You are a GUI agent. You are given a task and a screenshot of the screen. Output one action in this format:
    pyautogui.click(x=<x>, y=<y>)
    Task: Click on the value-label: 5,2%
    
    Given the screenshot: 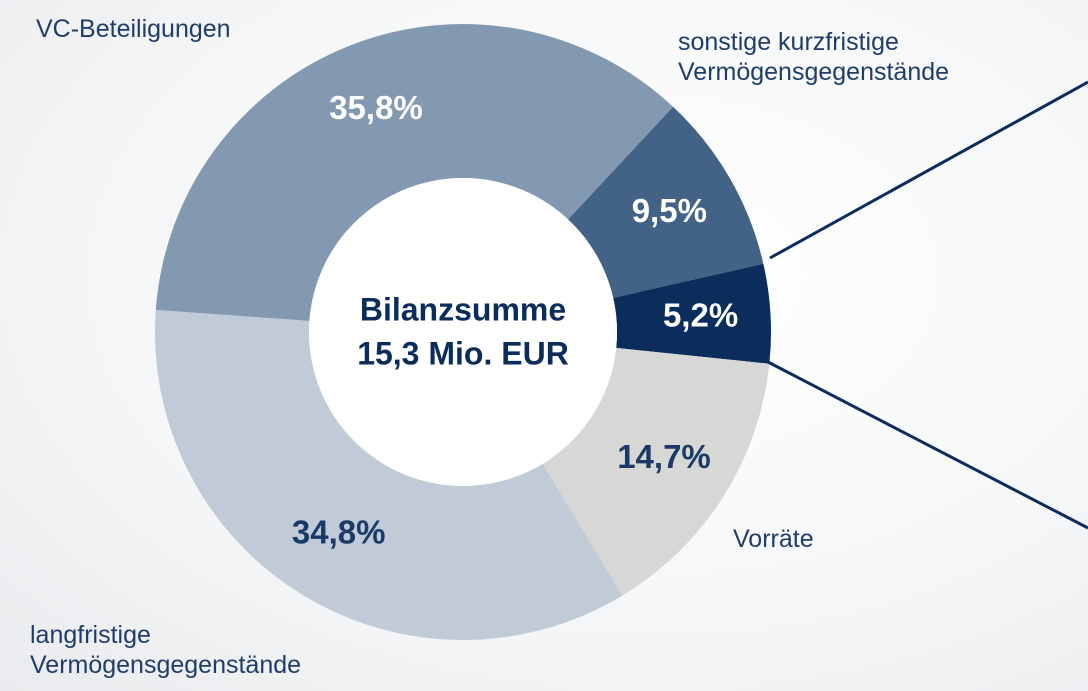 What is the action you would take?
    pyautogui.click(x=700, y=314)
    